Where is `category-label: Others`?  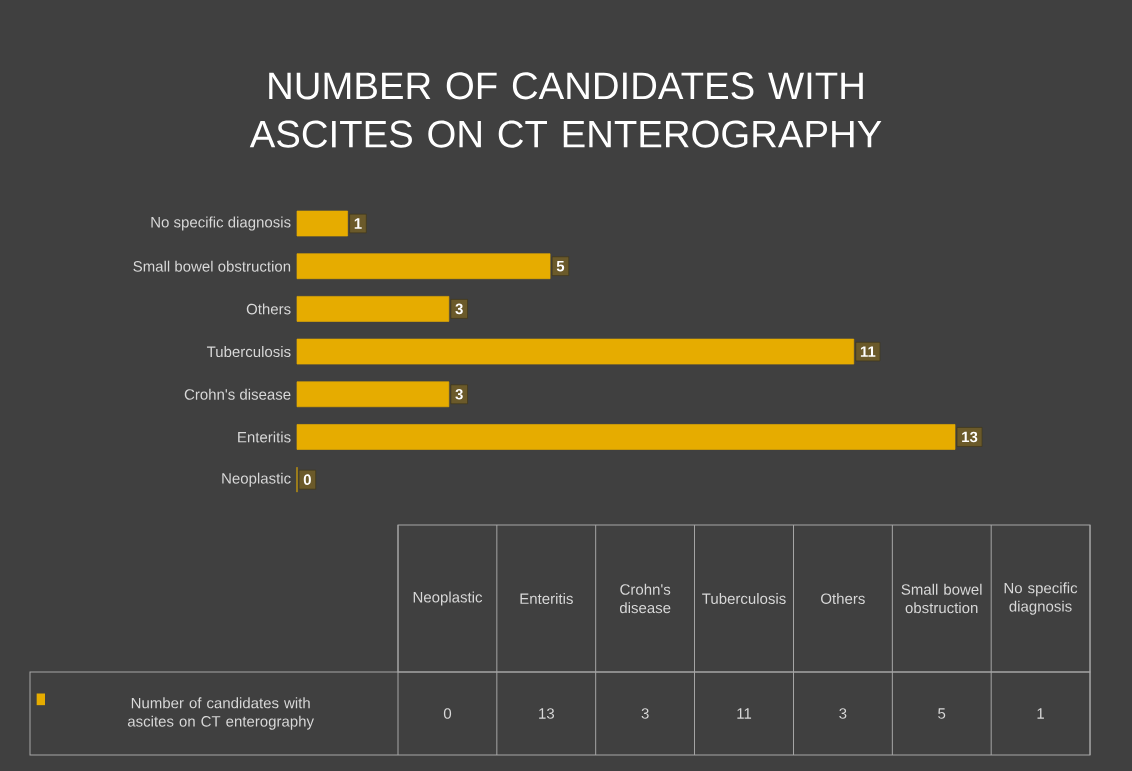
category-label: Others is located at coordinates (843, 598).